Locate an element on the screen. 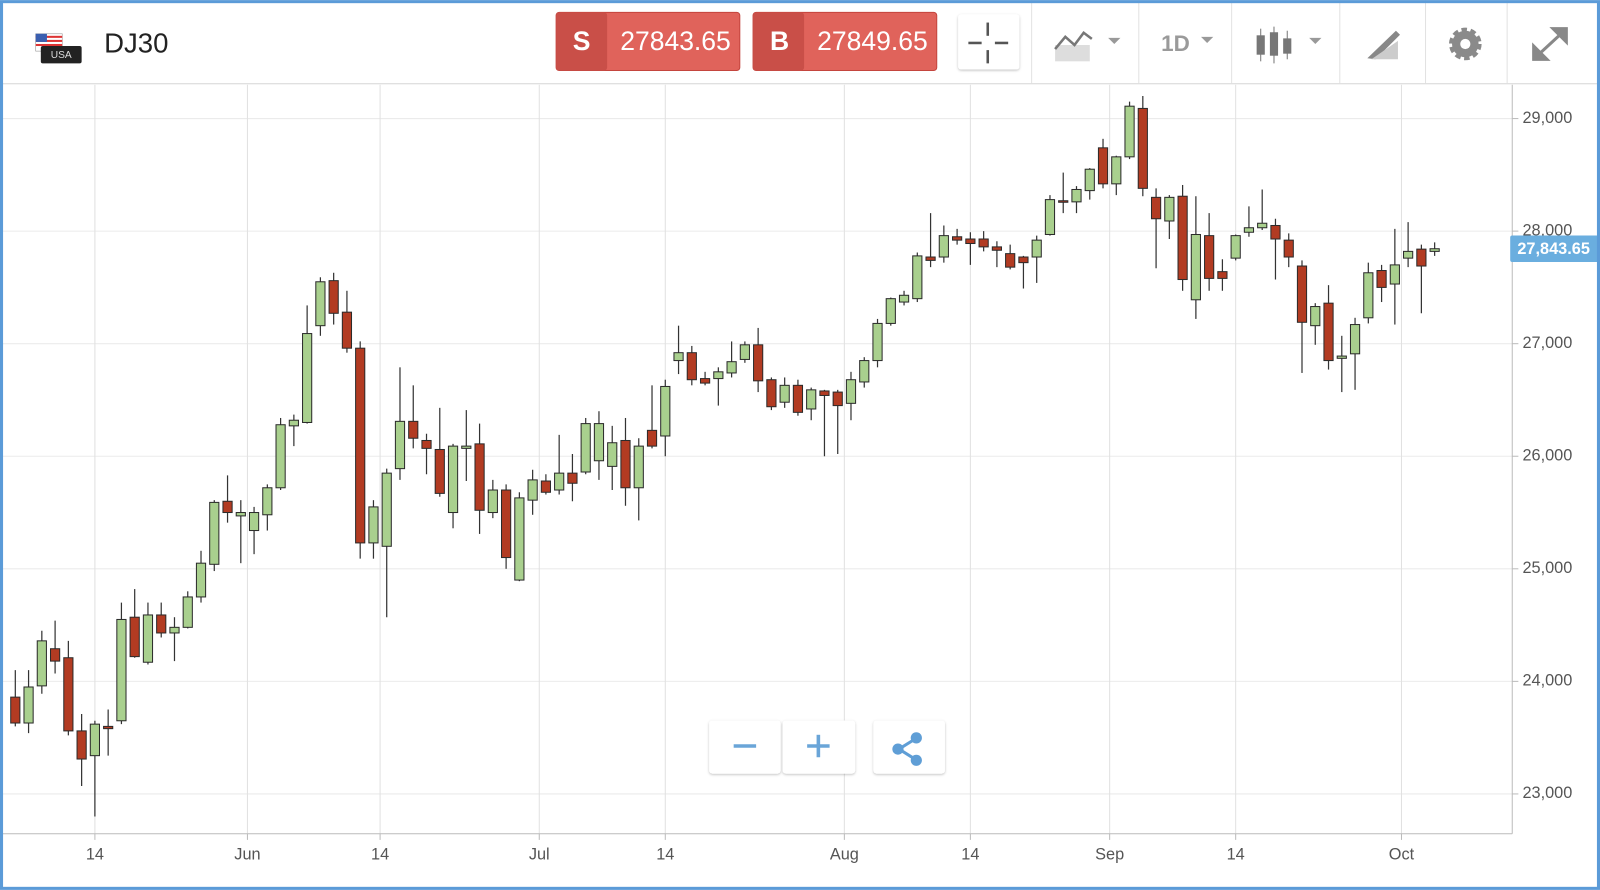 The image size is (1600, 890). toolbar-separators is located at coordinates (1269, 42).